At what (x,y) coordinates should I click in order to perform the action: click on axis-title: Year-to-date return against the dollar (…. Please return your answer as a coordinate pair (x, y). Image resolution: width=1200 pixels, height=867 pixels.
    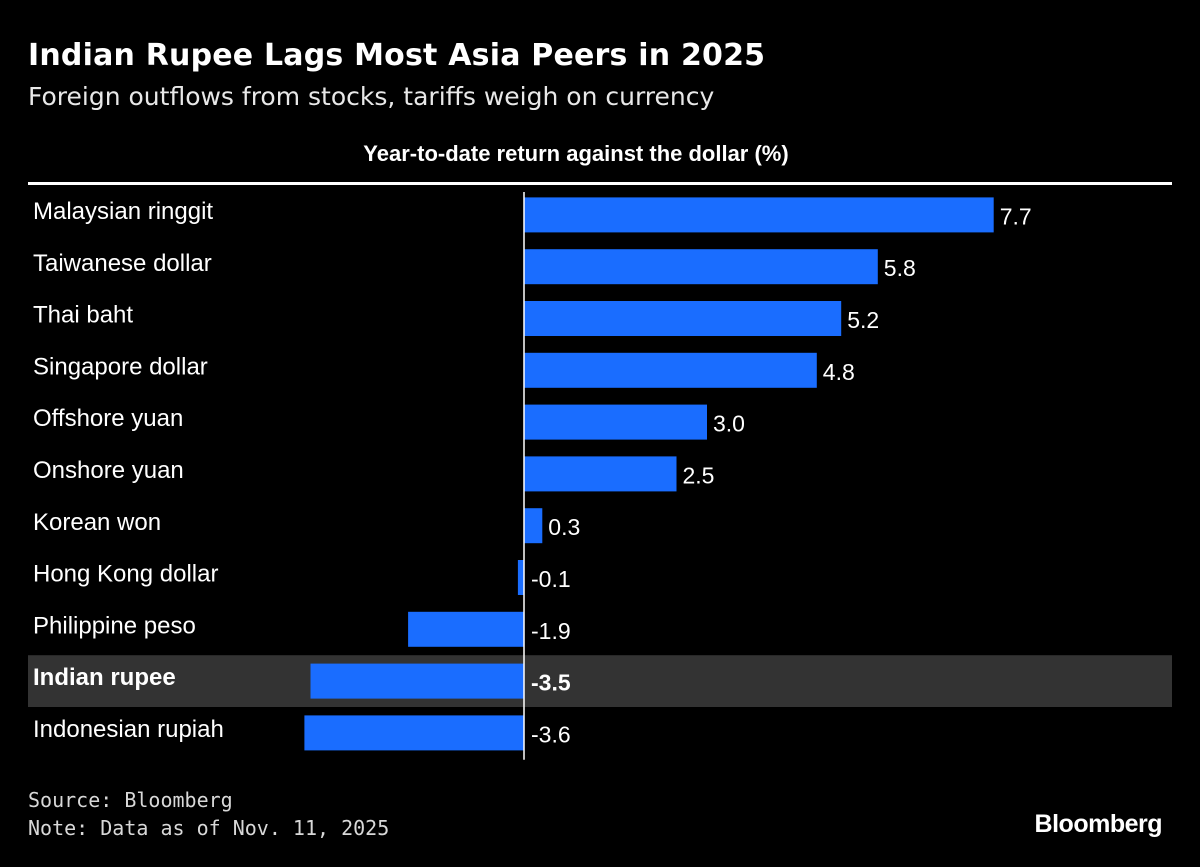
    Looking at the image, I should click on (576, 153).